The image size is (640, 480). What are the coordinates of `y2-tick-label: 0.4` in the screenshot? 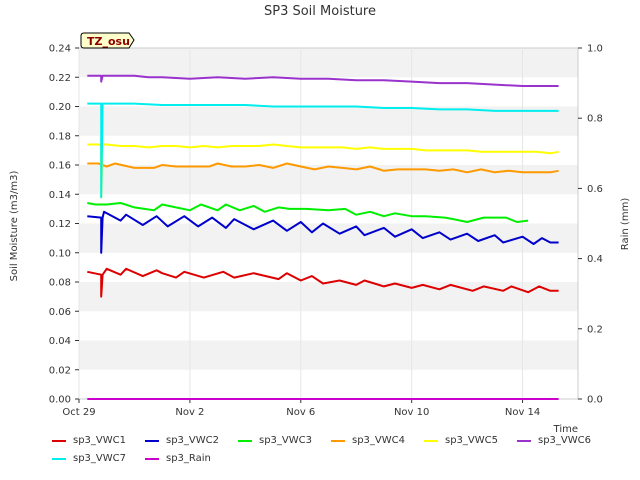 It's located at (595, 259).